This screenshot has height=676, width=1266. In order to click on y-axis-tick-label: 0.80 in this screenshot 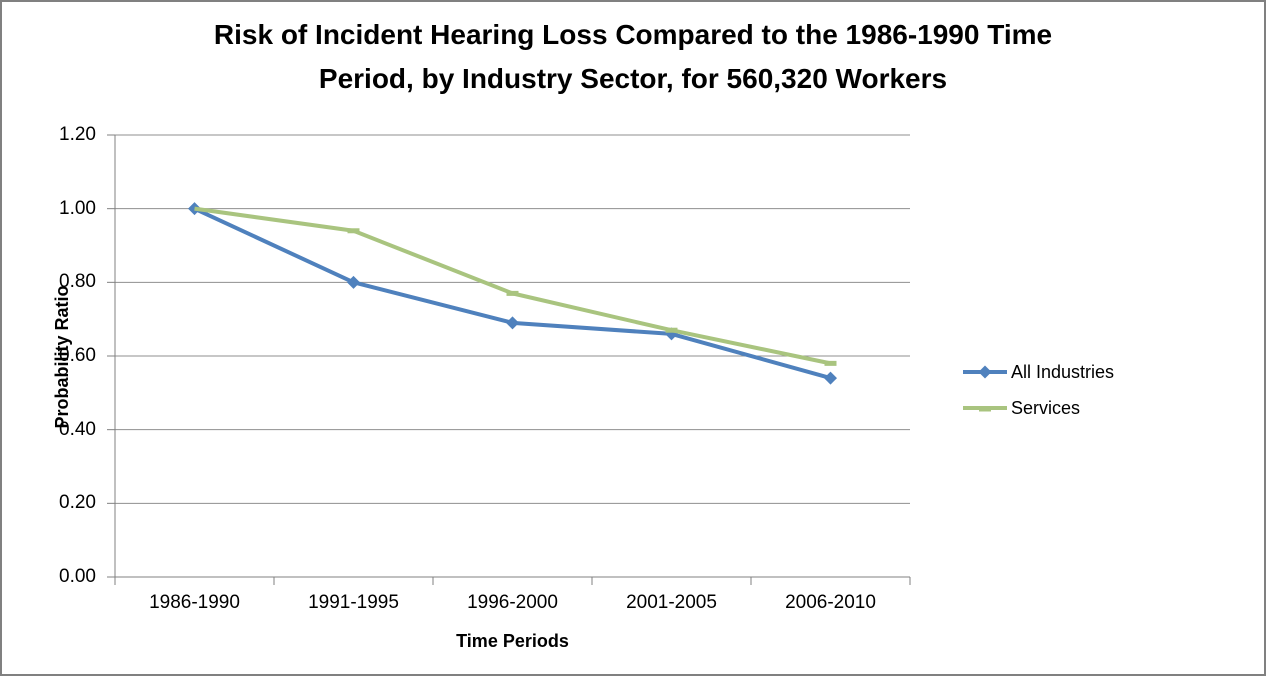, I will do `click(77, 282)`.